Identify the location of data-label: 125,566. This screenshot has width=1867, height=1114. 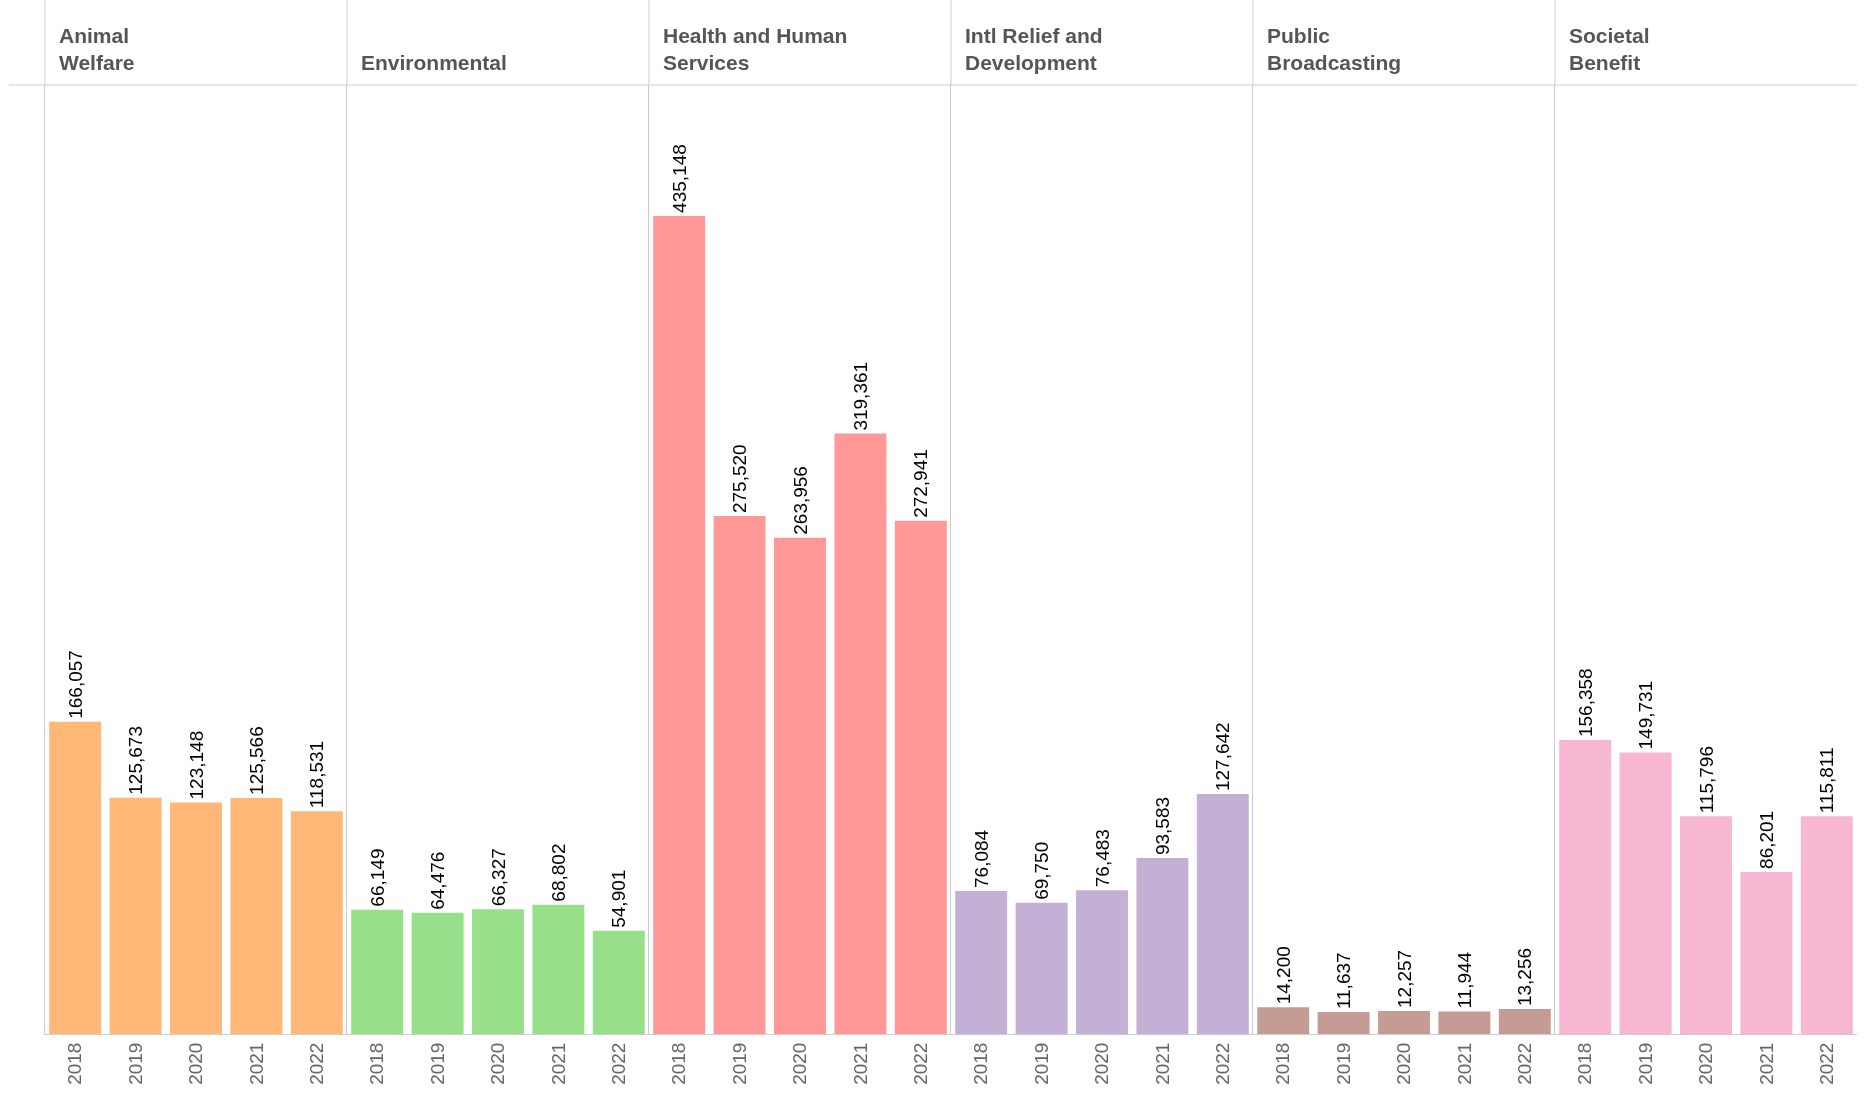
(256, 760).